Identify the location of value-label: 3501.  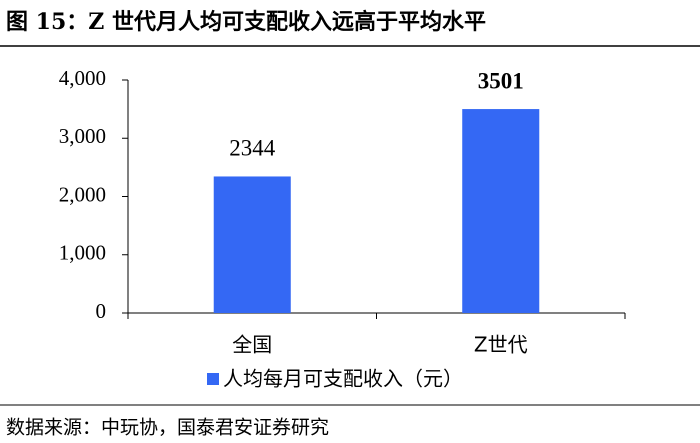
(501, 80).